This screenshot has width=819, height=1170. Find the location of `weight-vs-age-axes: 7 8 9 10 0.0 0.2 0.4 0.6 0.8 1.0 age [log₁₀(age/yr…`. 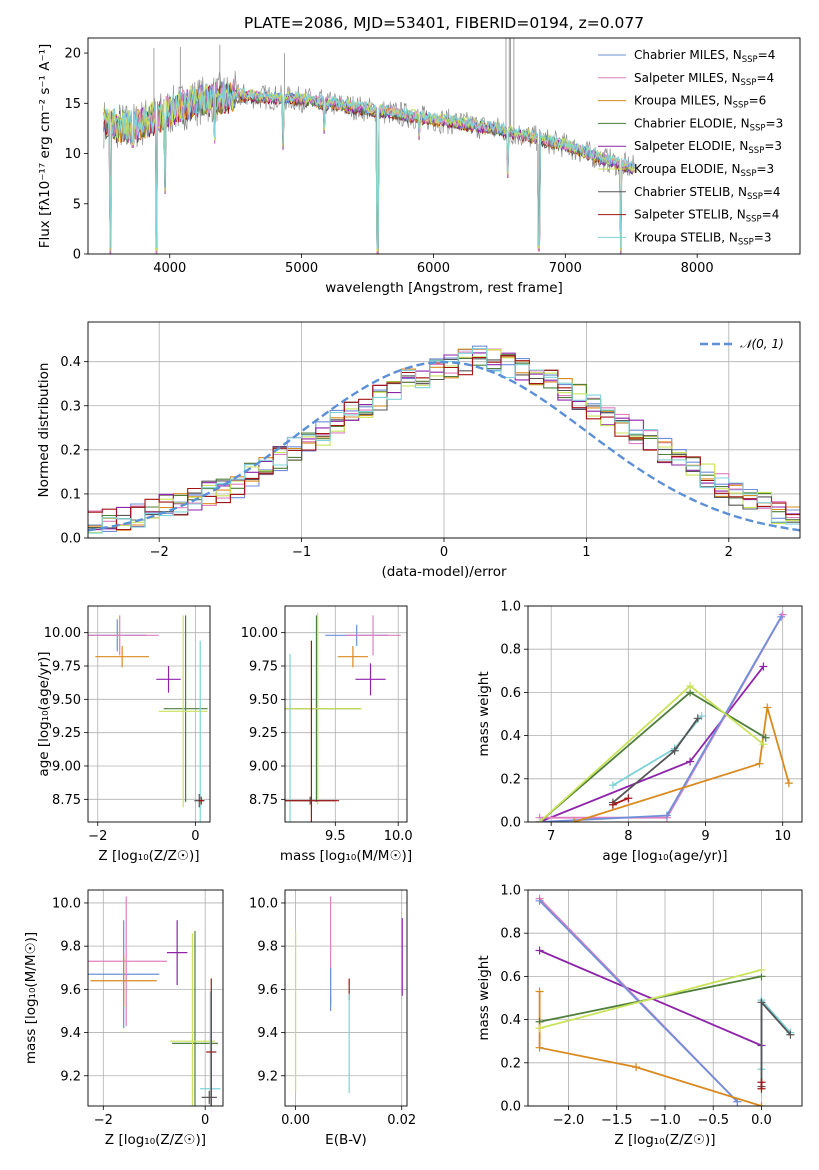

weight-vs-age-axes: 7 8 9 10 0.0 0.2 0.4 0.6 0.8 1.0 age [log₁₀(age/yr… is located at coordinates (639, 732).